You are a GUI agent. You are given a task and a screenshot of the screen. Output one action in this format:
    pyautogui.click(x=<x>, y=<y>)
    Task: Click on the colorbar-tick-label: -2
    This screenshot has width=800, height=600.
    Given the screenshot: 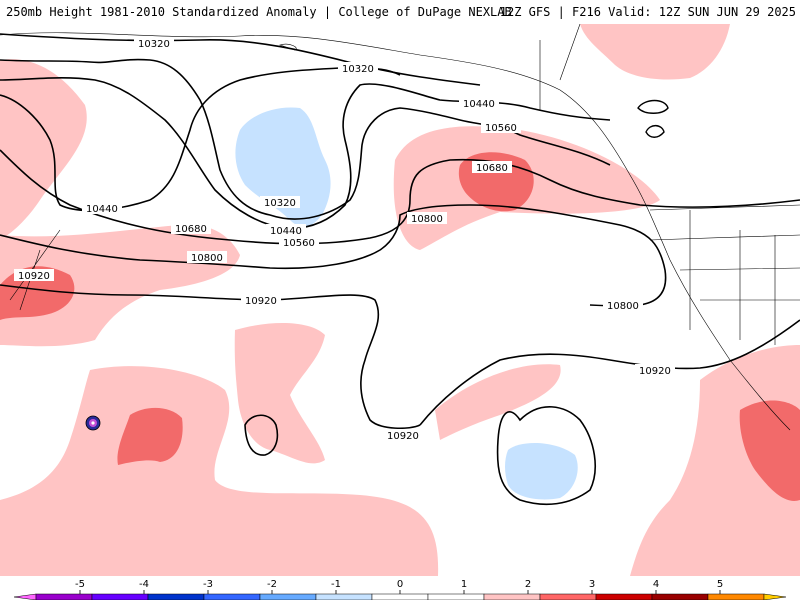 What is the action you would take?
    pyautogui.click(x=272, y=584)
    